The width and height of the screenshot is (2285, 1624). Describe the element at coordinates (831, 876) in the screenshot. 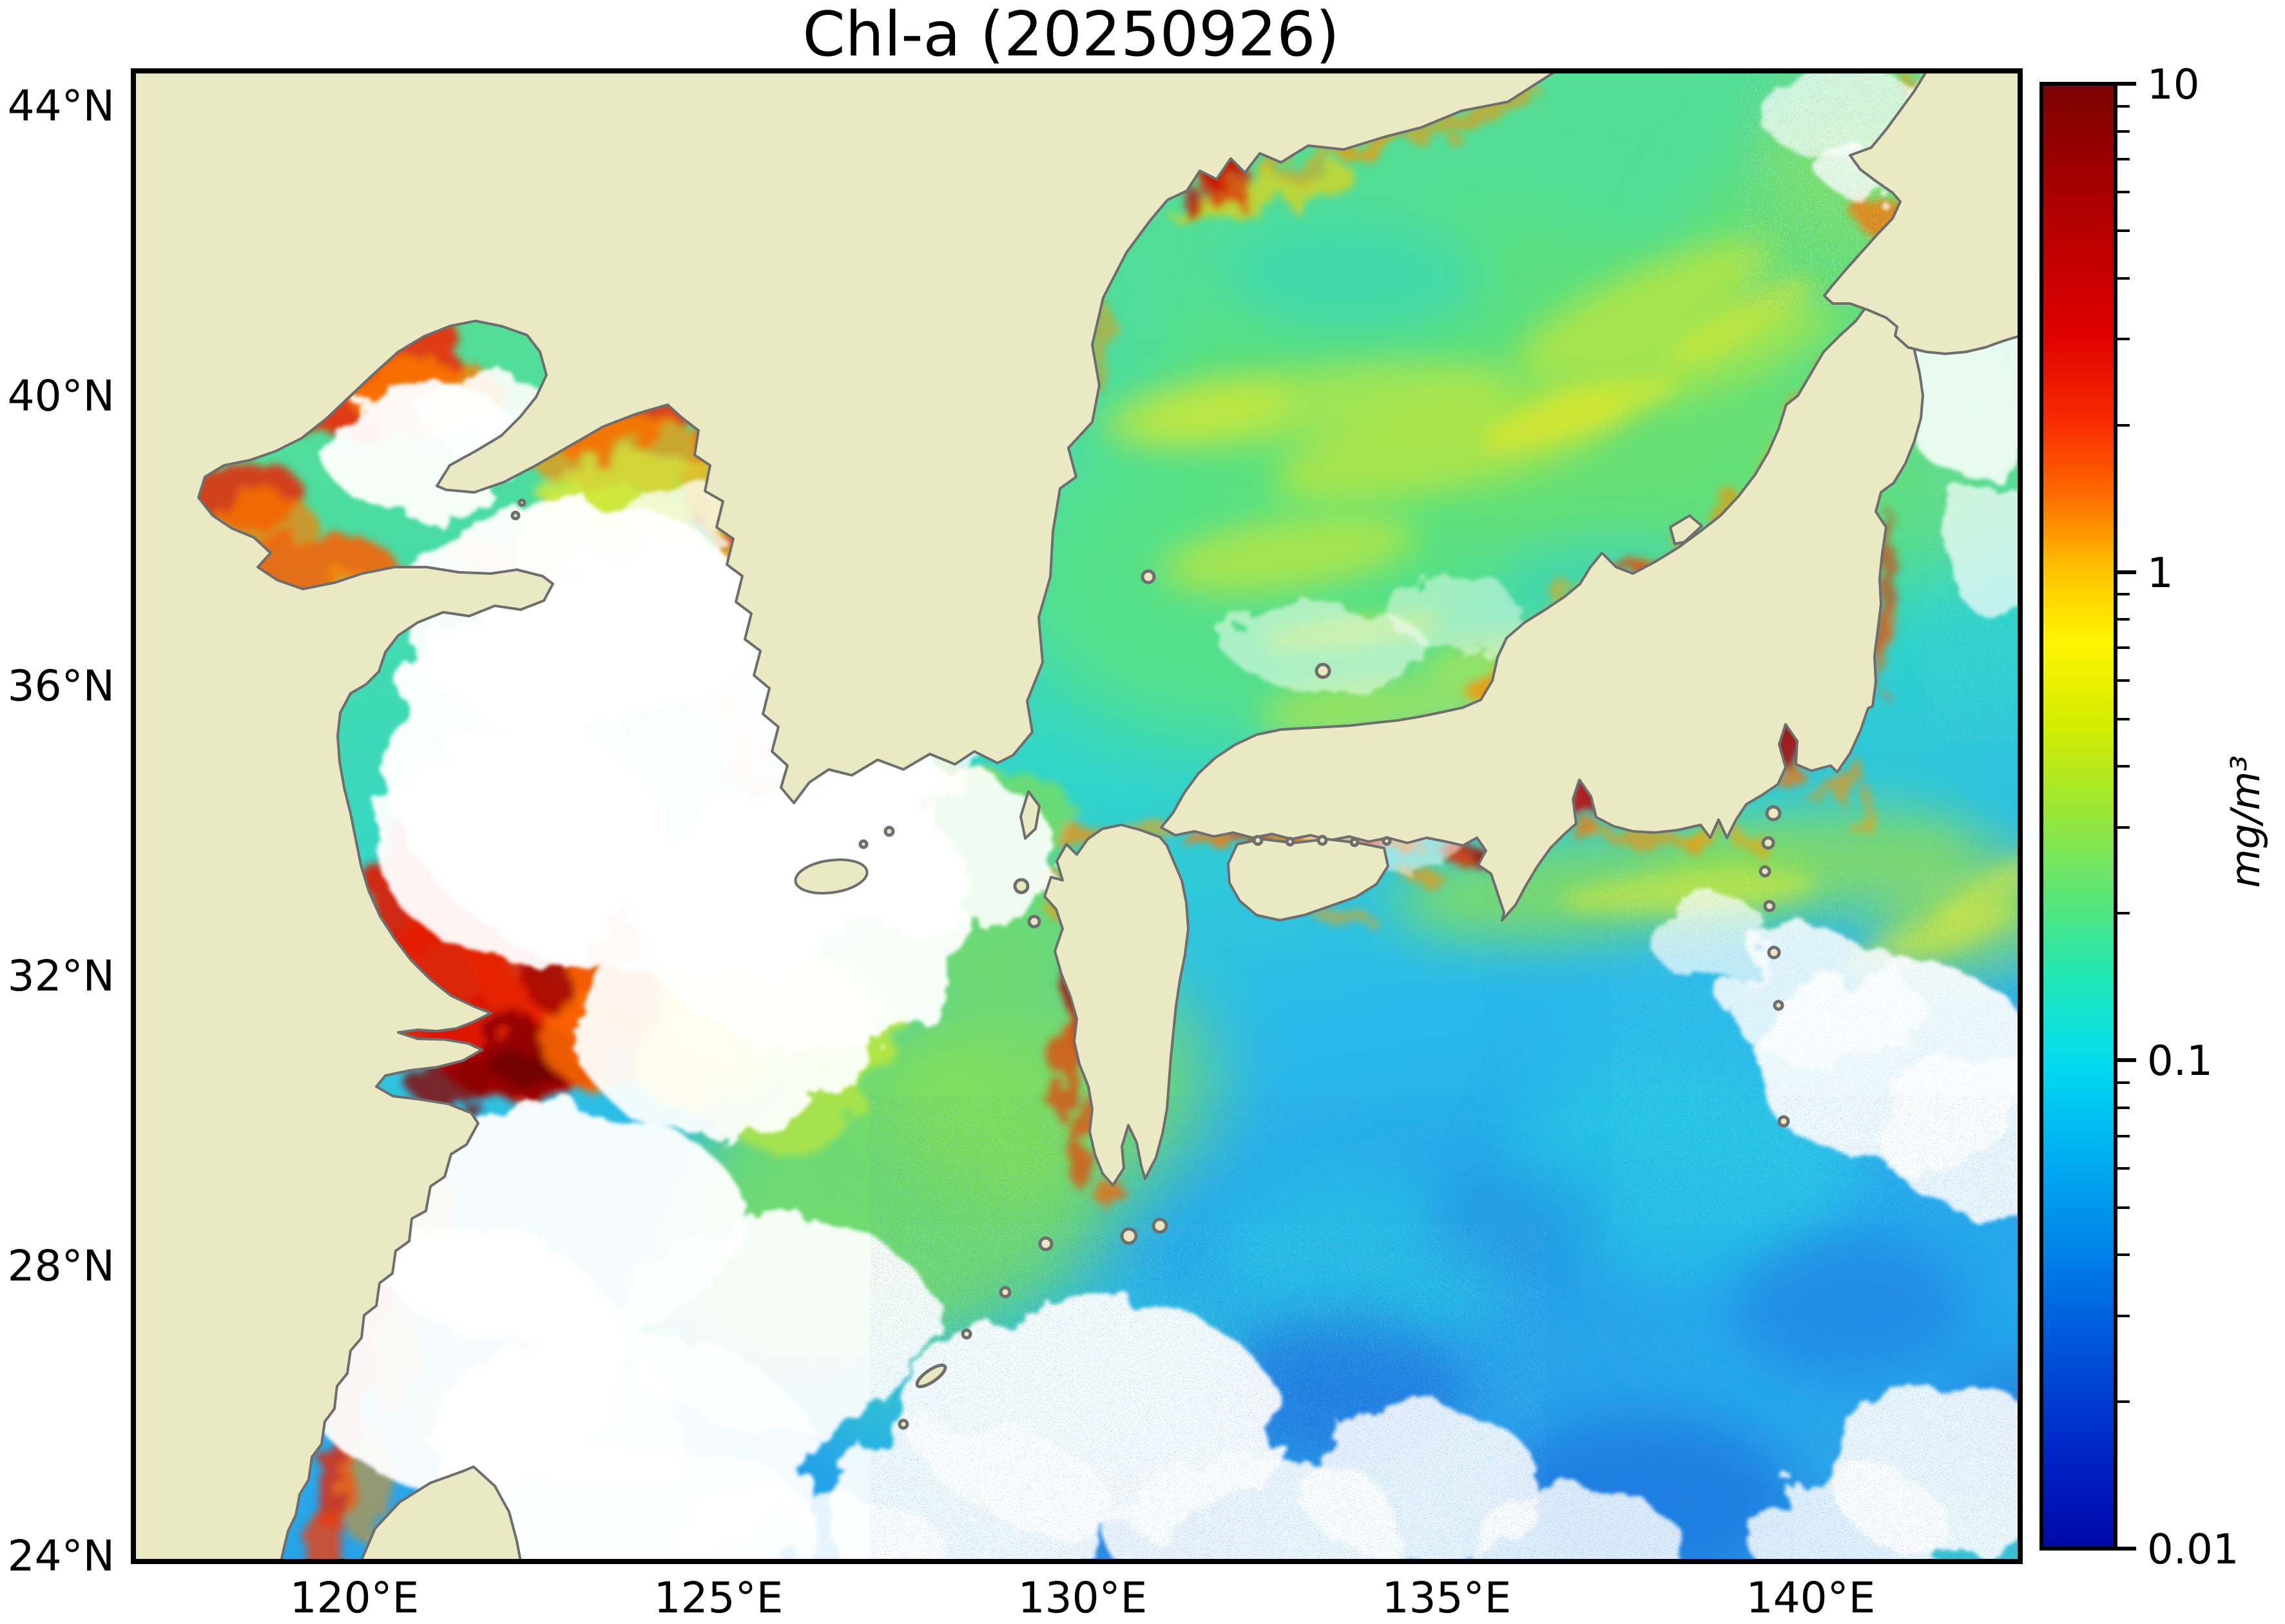

I see `land-jeju-island` at that location.